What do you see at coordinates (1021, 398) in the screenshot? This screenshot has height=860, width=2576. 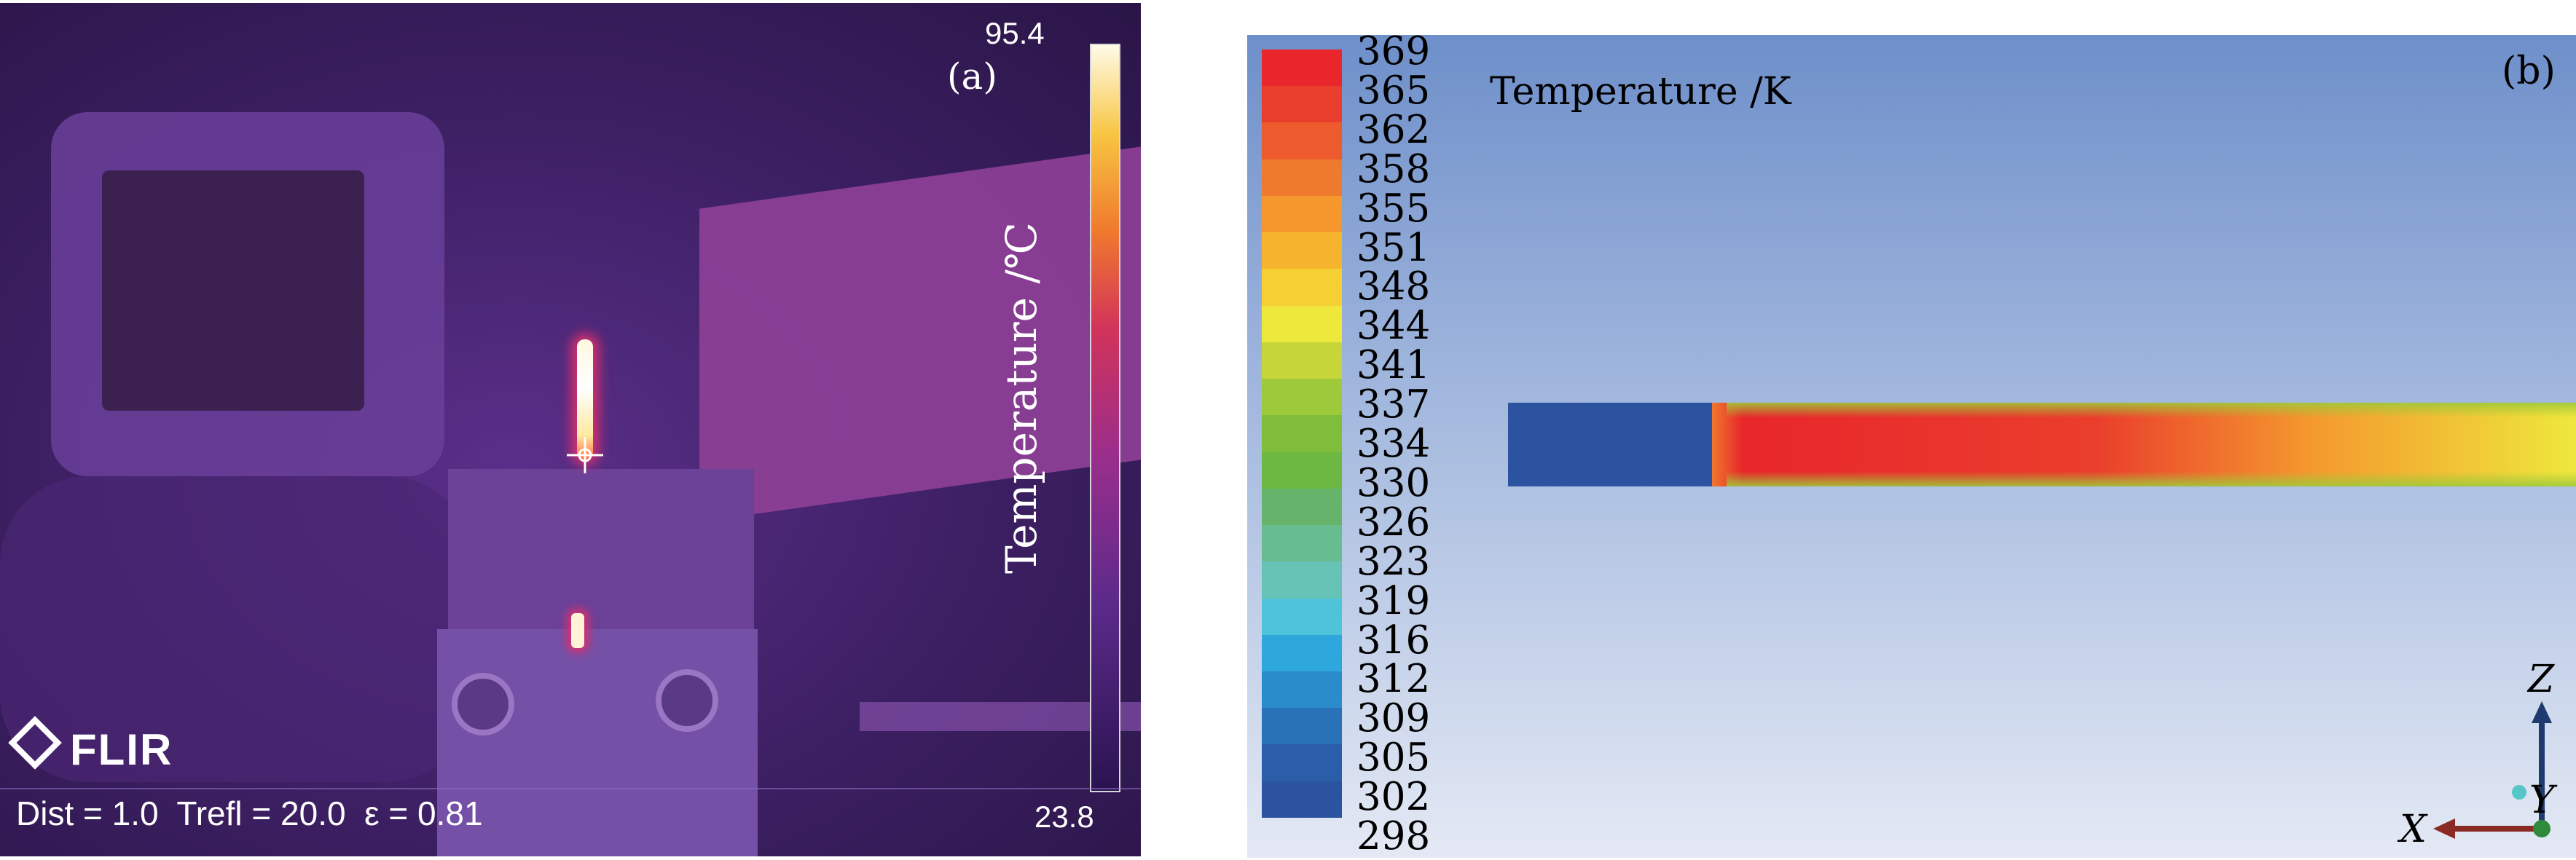 I see `thermal-scale-title: Temperature /℃` at bounding box center [1021, 398].